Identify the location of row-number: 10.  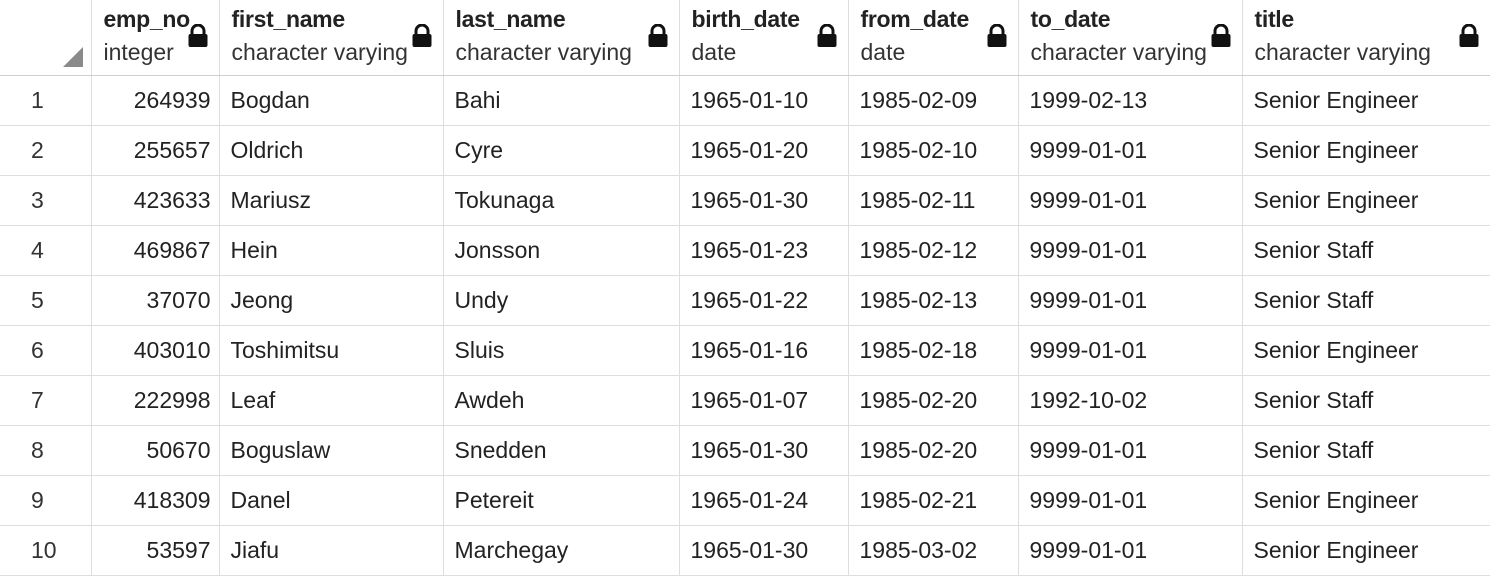
(46, 550).